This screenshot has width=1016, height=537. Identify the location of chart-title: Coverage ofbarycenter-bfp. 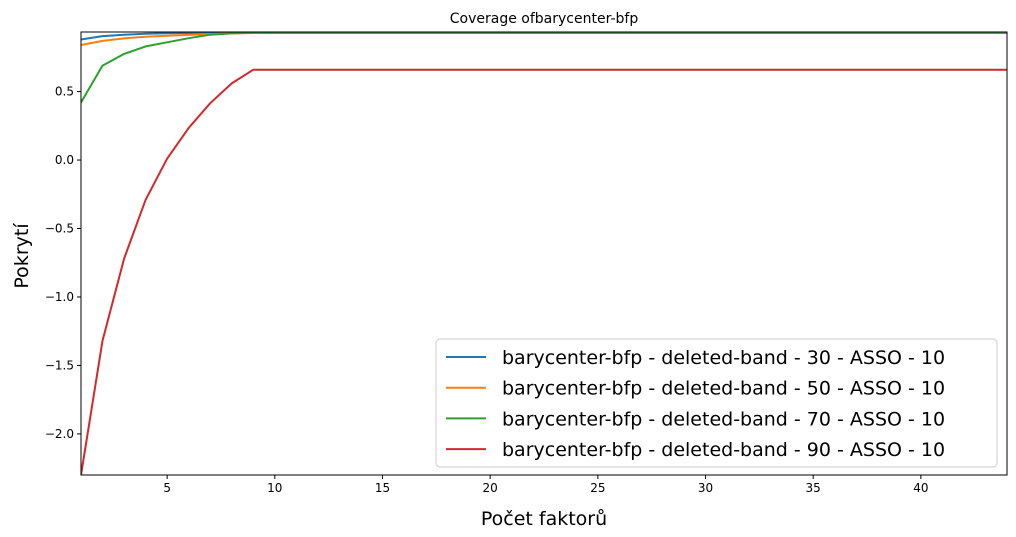
(544, 19).